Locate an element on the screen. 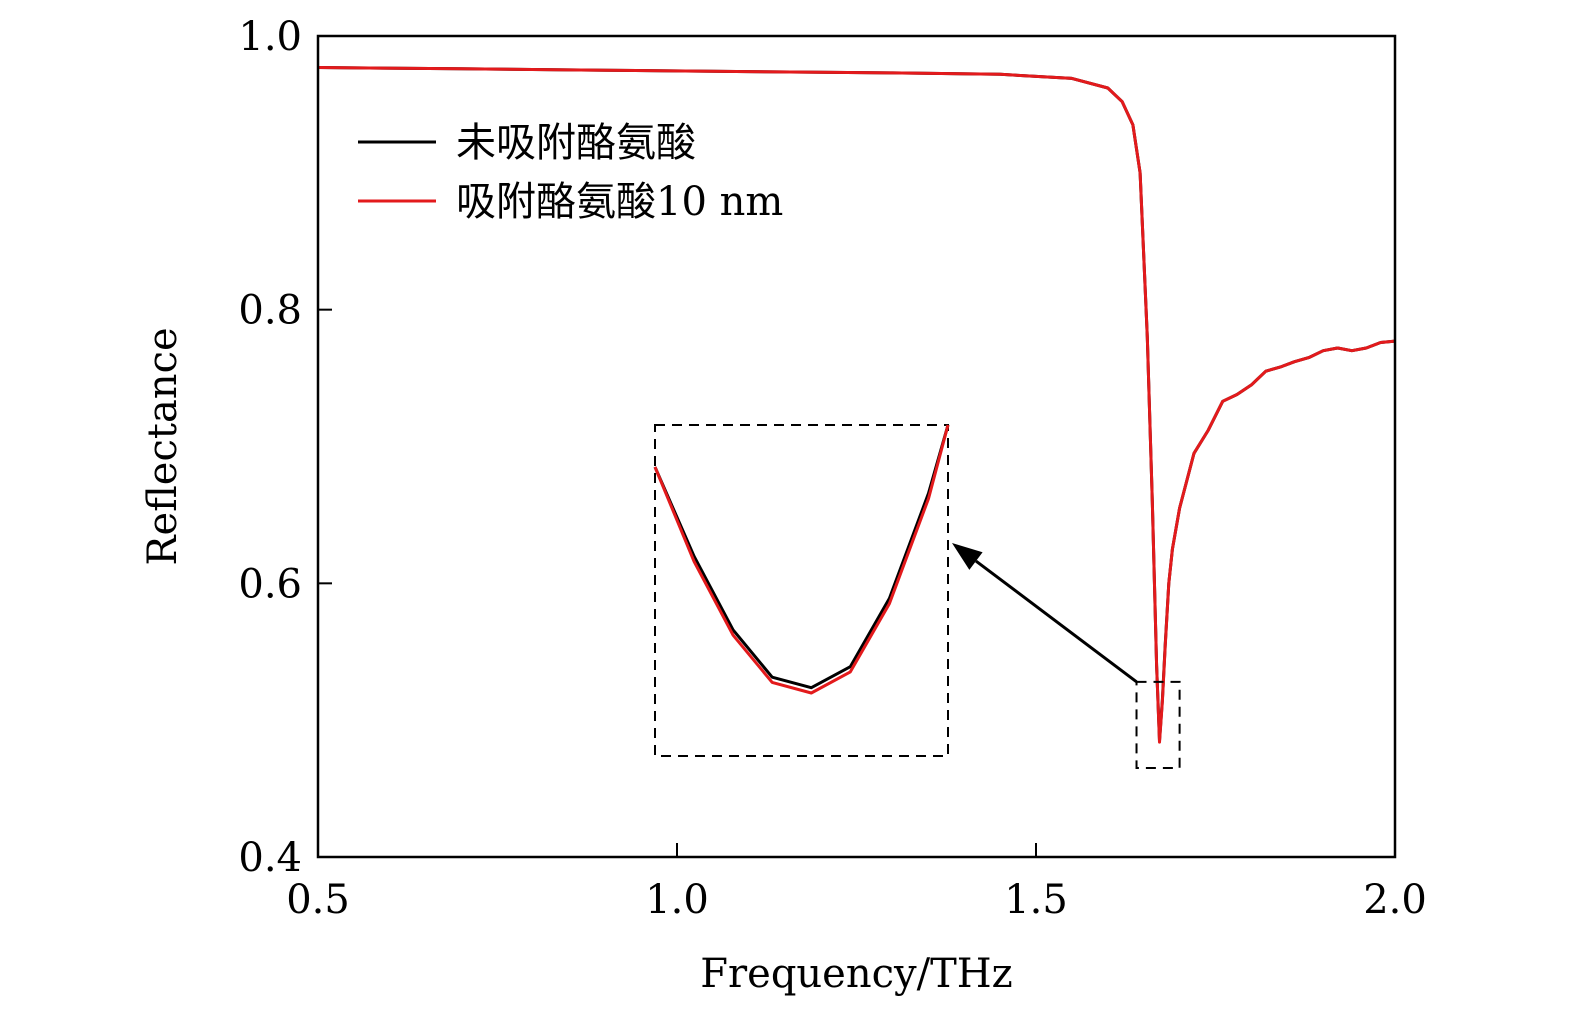 The image size is (1575, 1014). legend-label-untreated: 未吸附酪氨酸 is located at coordinates (576, 143).